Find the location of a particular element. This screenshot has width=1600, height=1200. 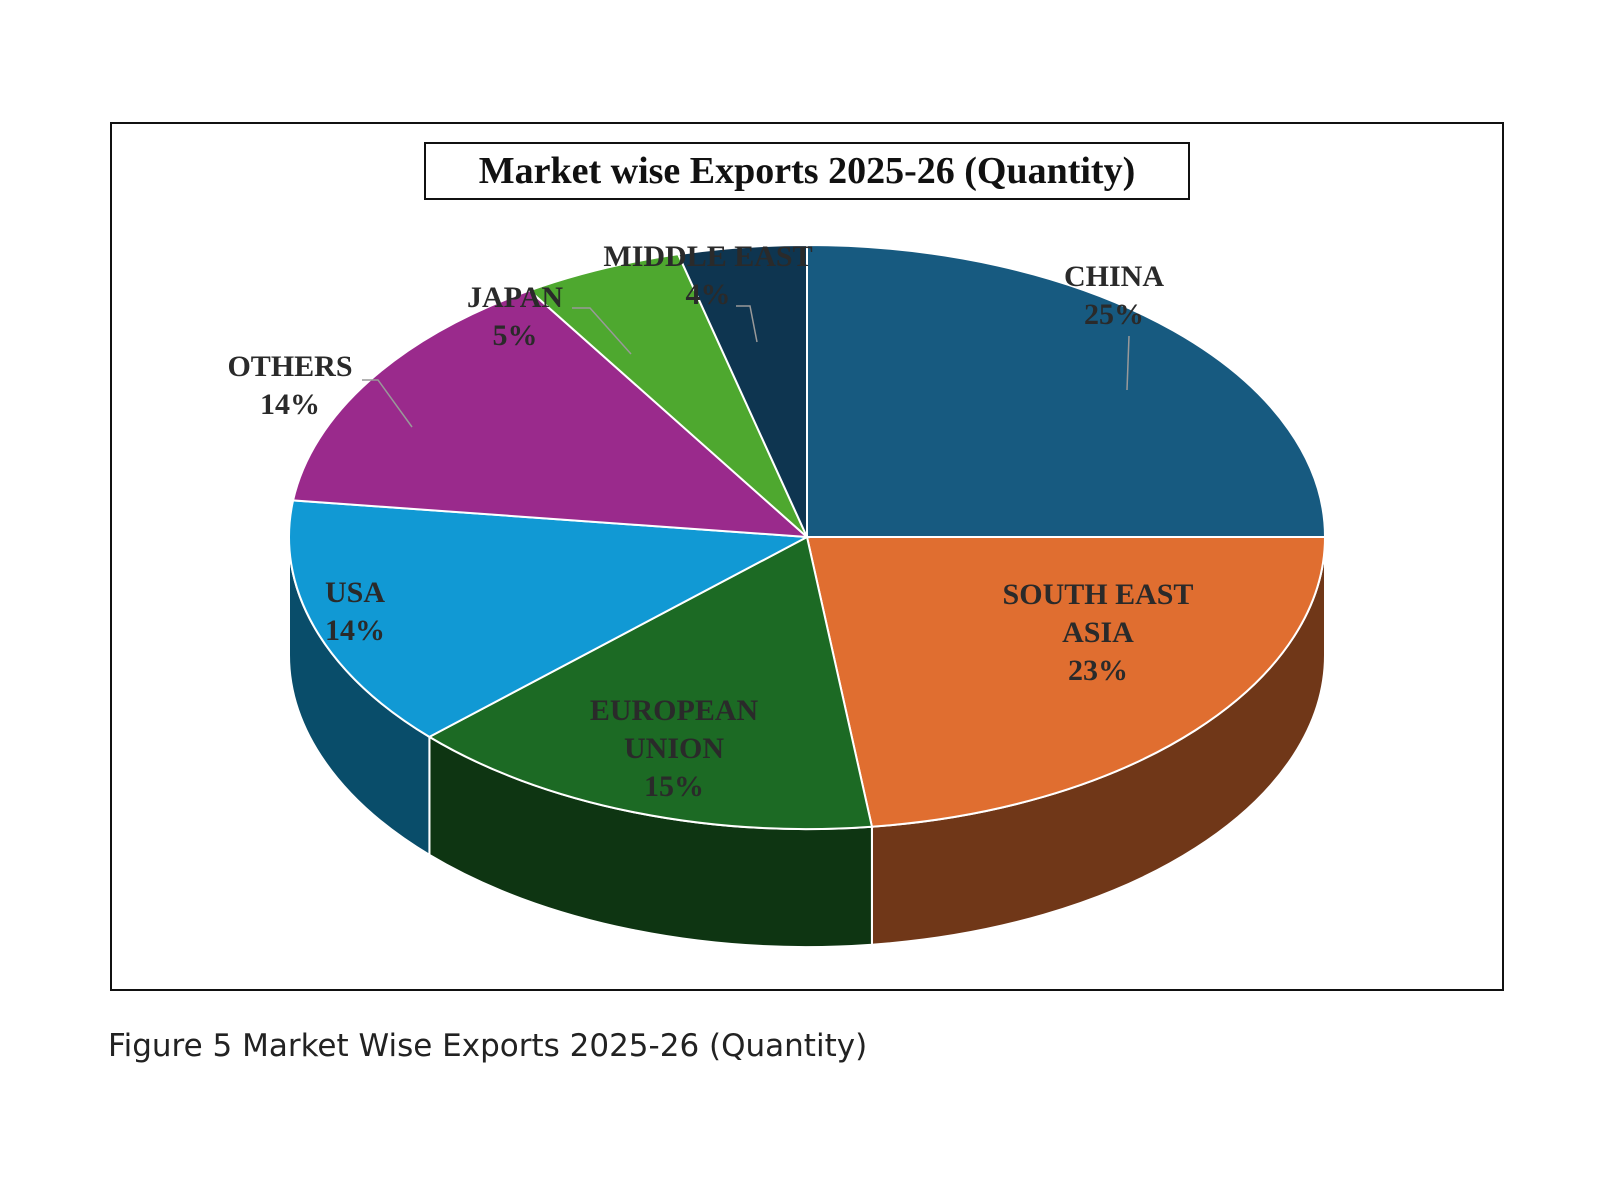

value-label: 25% is located at coordinates (1113, 314).